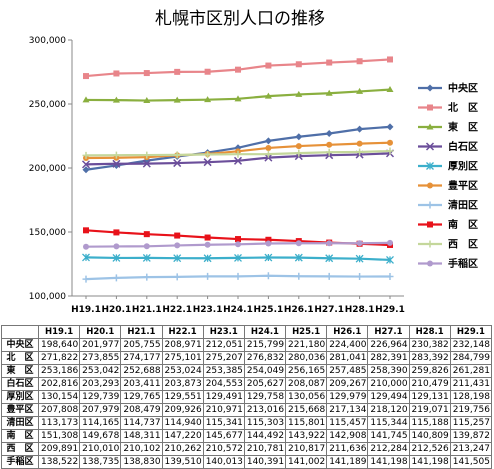 This screenshot has height=469, width=494. Describe the element at coordinates (223, 449) in the screenshot. I see `table-cell: 210,572` at that location.